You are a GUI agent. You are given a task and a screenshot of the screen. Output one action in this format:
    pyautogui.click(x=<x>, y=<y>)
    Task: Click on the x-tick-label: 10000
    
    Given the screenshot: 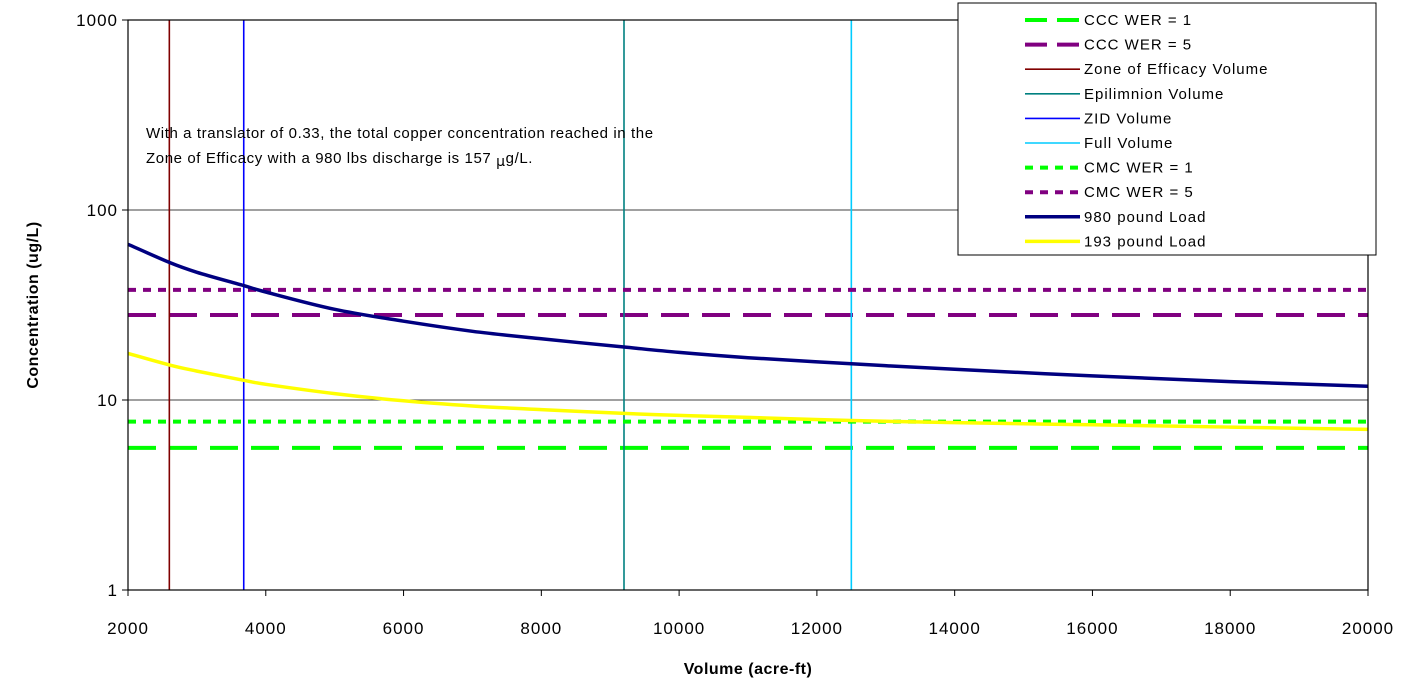 What is the action you would take?
    pyautogui.click(x=679, y=628)
    